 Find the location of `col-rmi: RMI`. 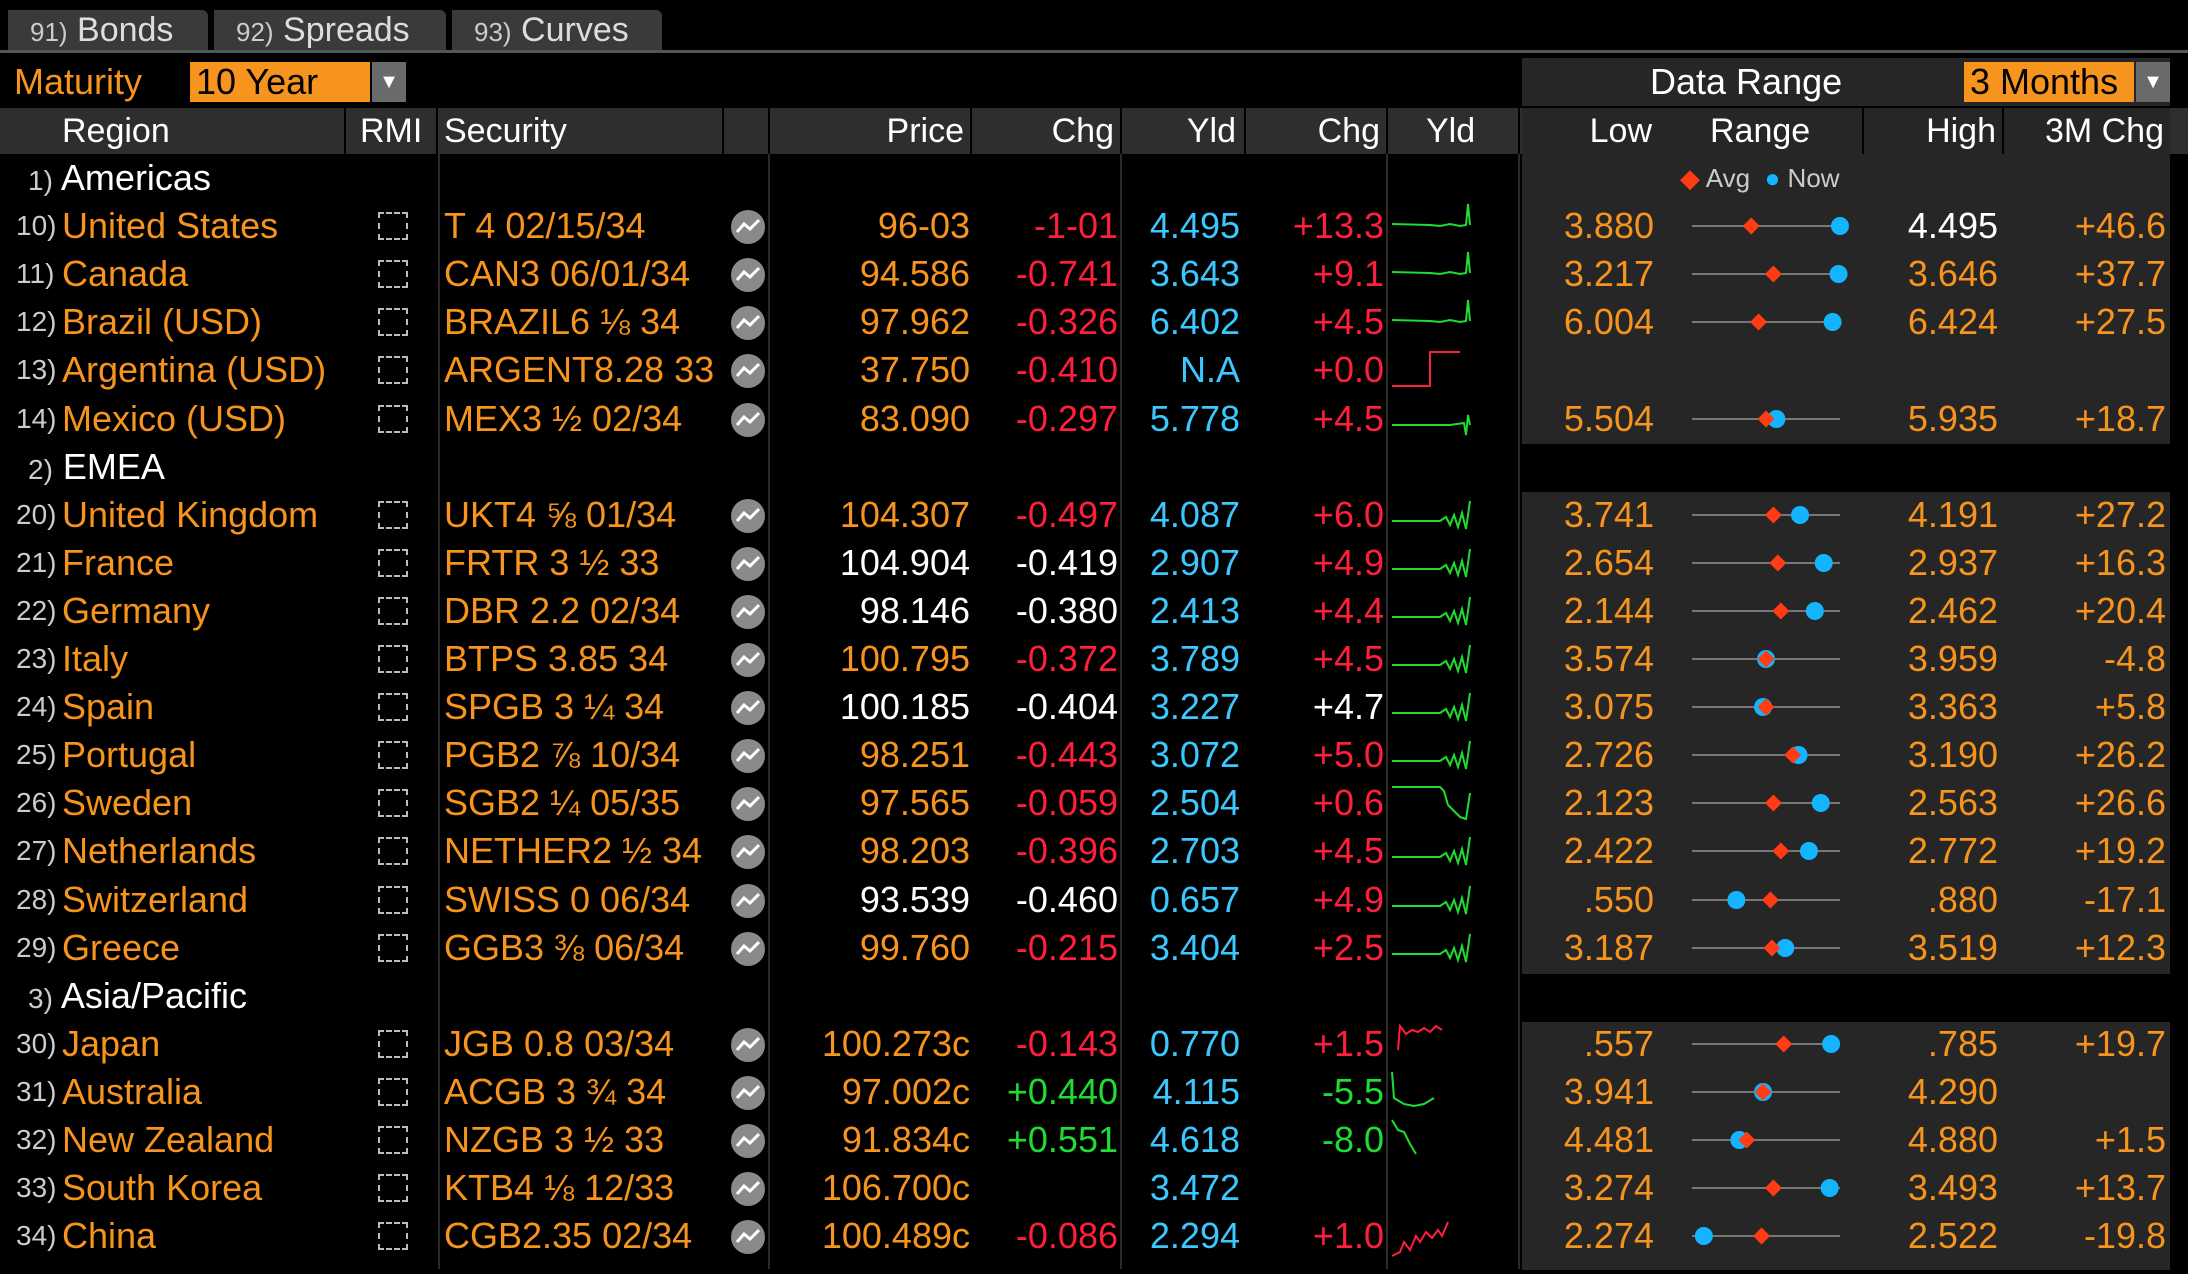

col-rmi: RMI is located at coordinates (391, 131).